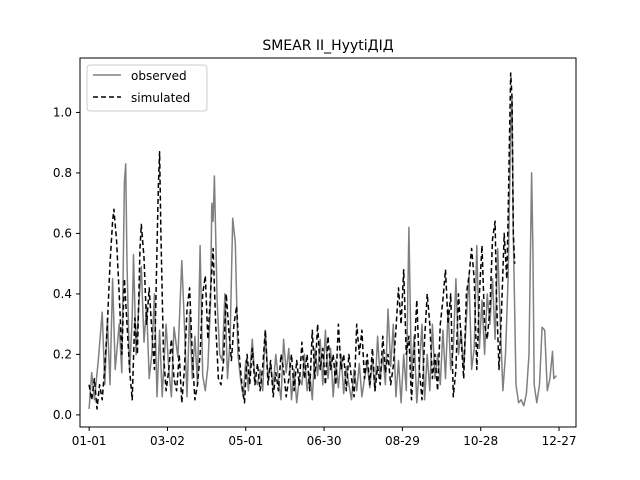 The width and height of the screenshot is (640, 480). What do you see at coordinates (62, 294) in the screenshot?
I see `y-tick-label: 0.4` at bounding box center [62, 294].